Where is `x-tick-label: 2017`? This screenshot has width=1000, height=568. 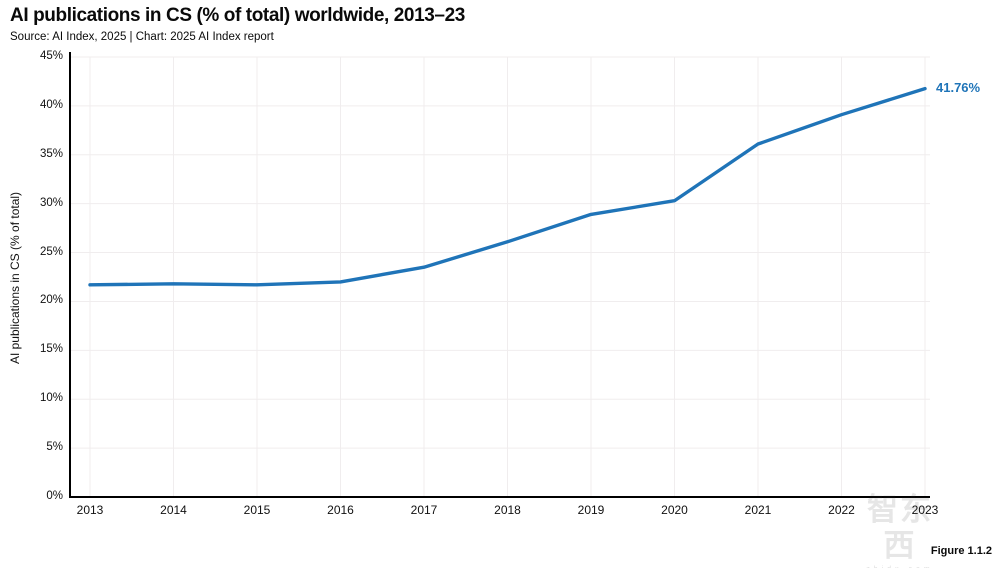
x-tick-label: 2017 is located at coordinates (424, 510).